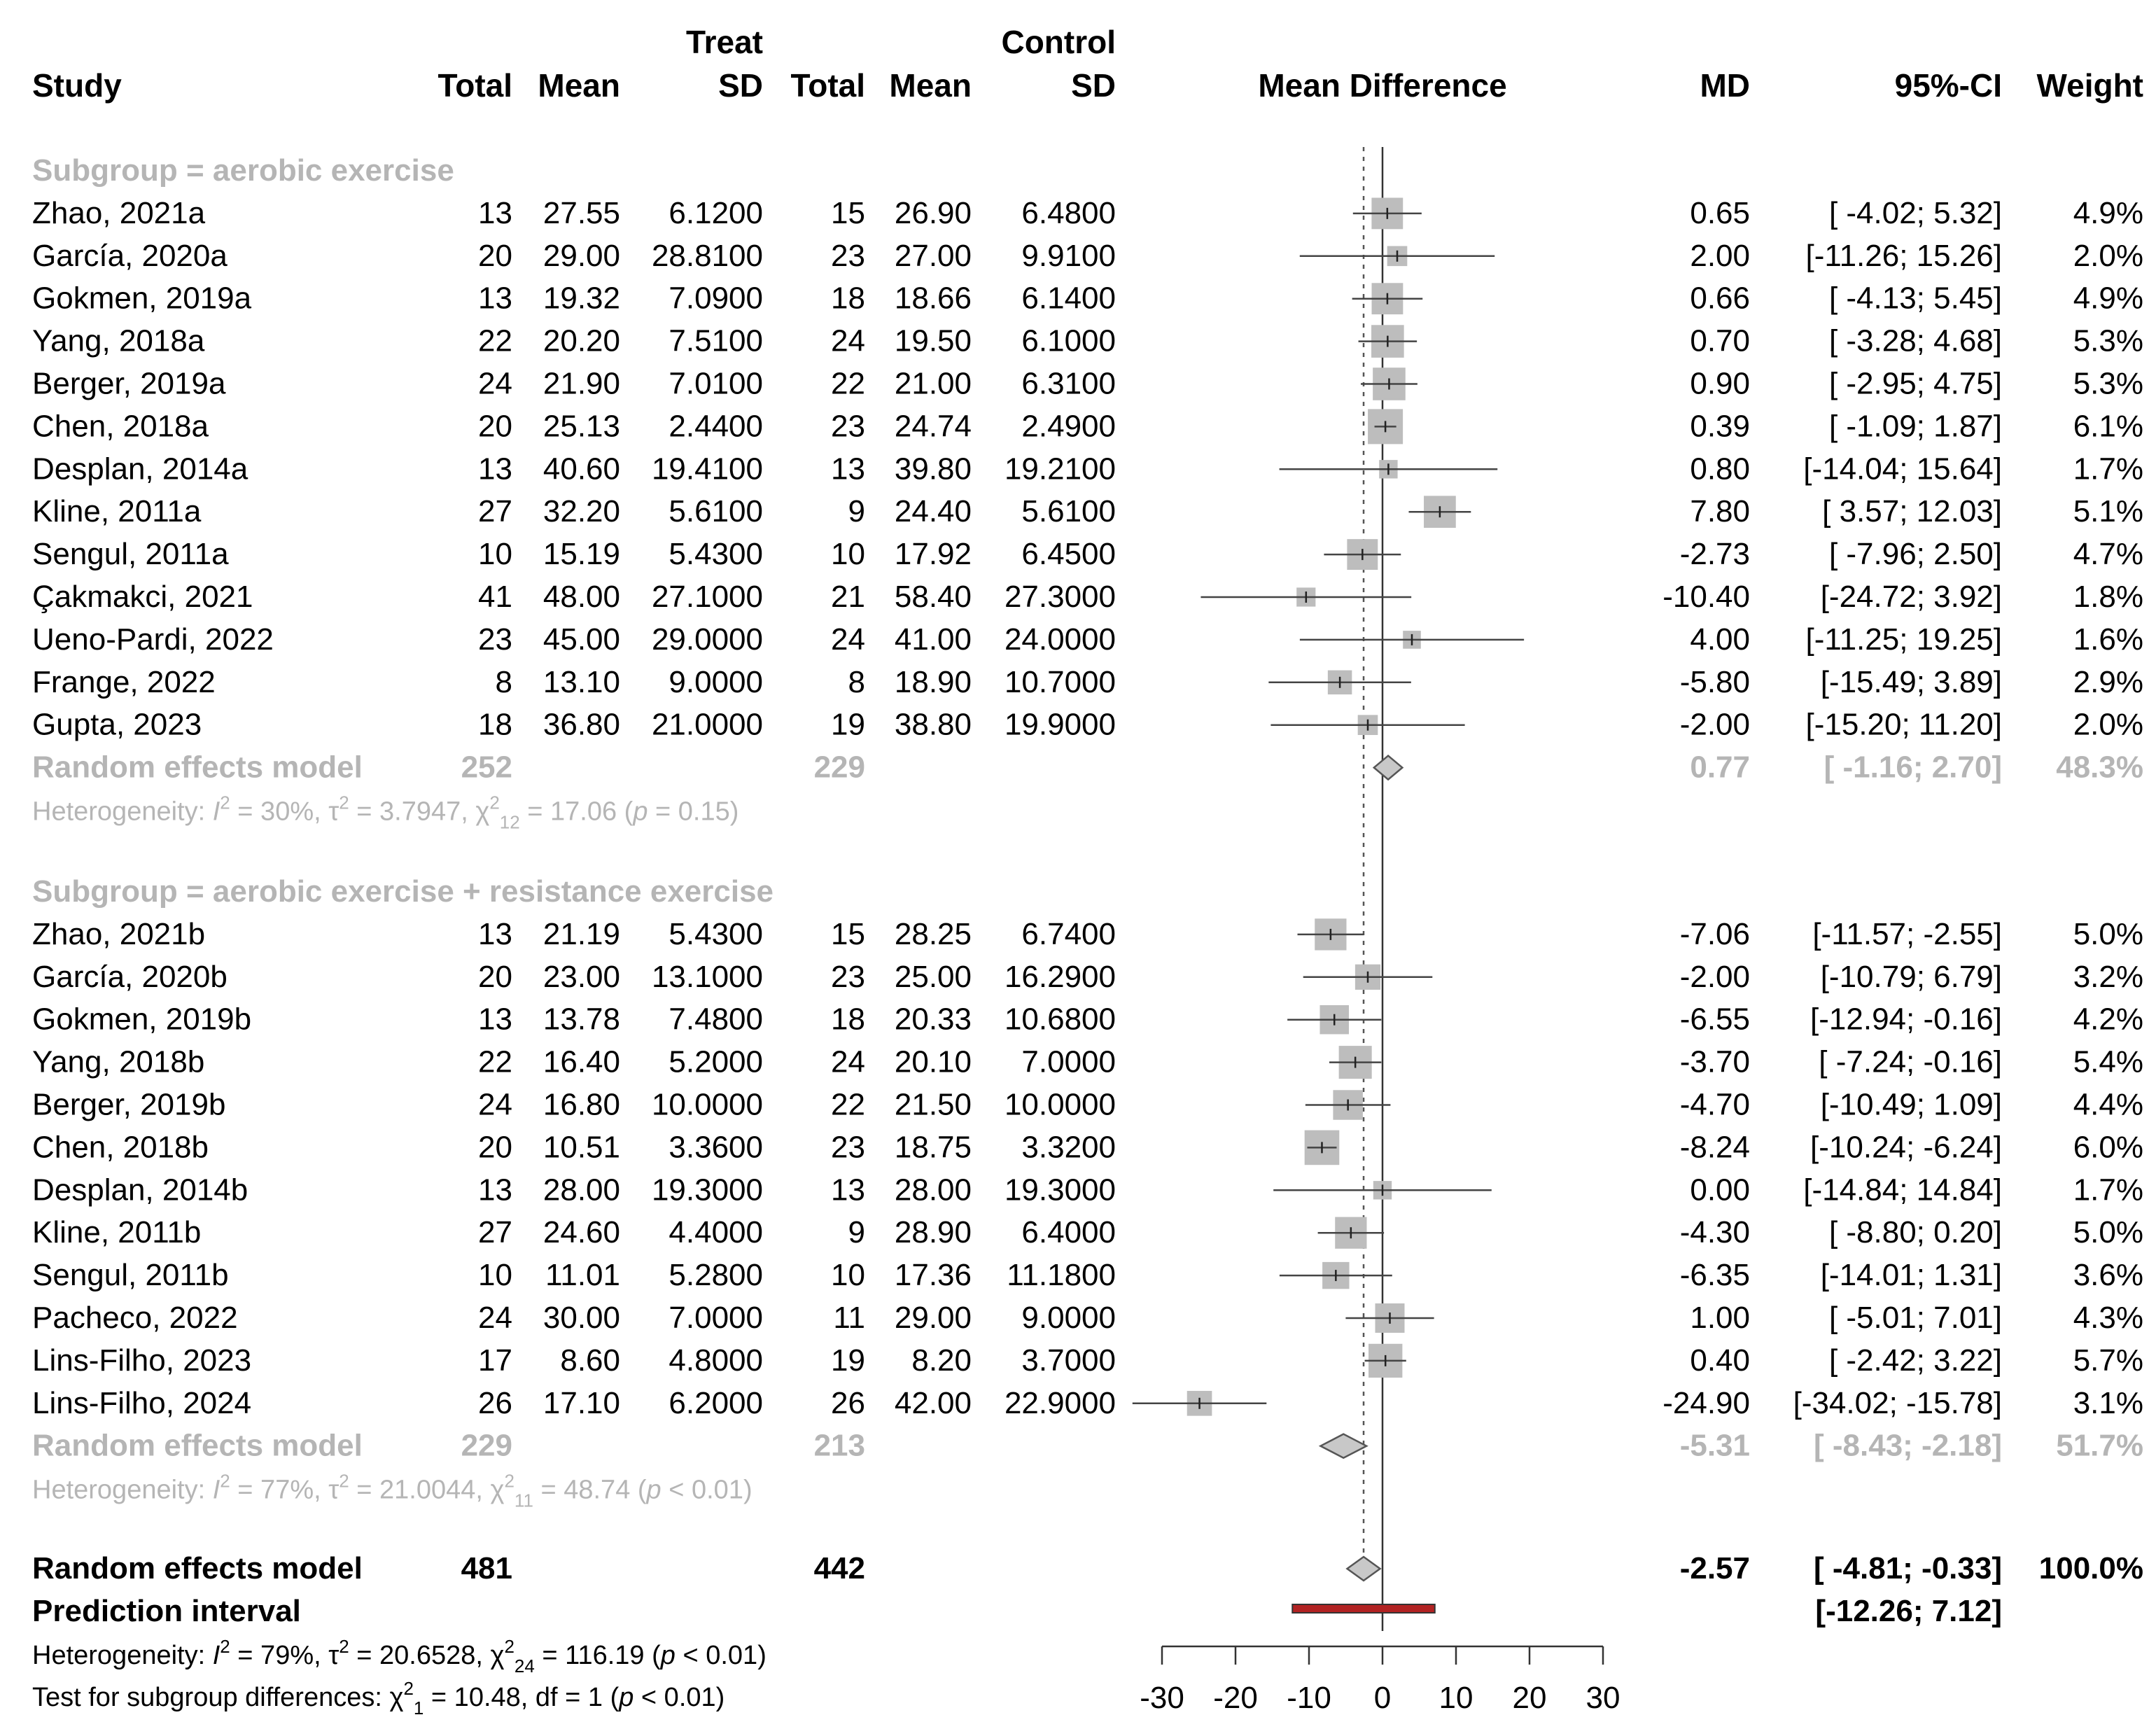  Describe the element at coordinates (581, 1147) in the screenshot. I see `treat-mean: 10.51` at that location.